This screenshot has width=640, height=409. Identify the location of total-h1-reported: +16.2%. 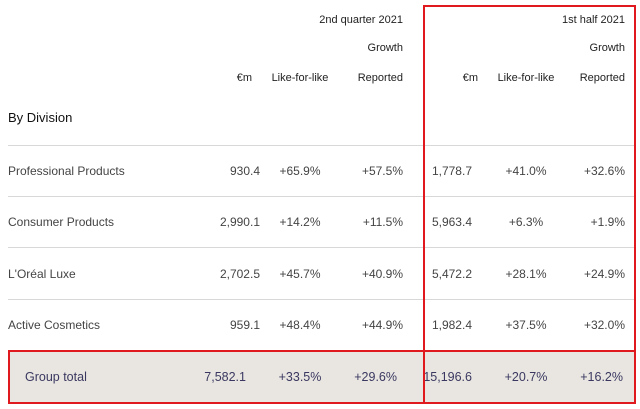
(601, 377).